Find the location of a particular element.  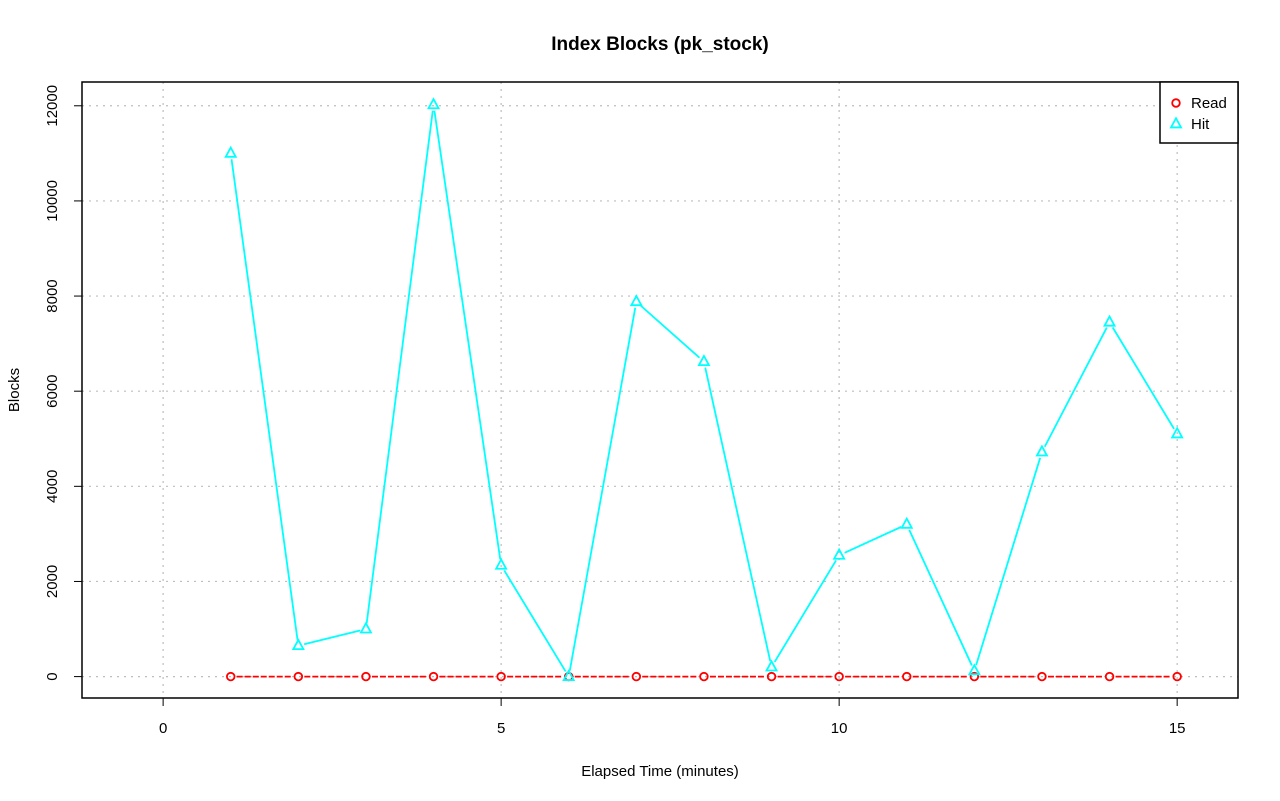

x-tick-label: 5 is located at coordinates (501, 728).